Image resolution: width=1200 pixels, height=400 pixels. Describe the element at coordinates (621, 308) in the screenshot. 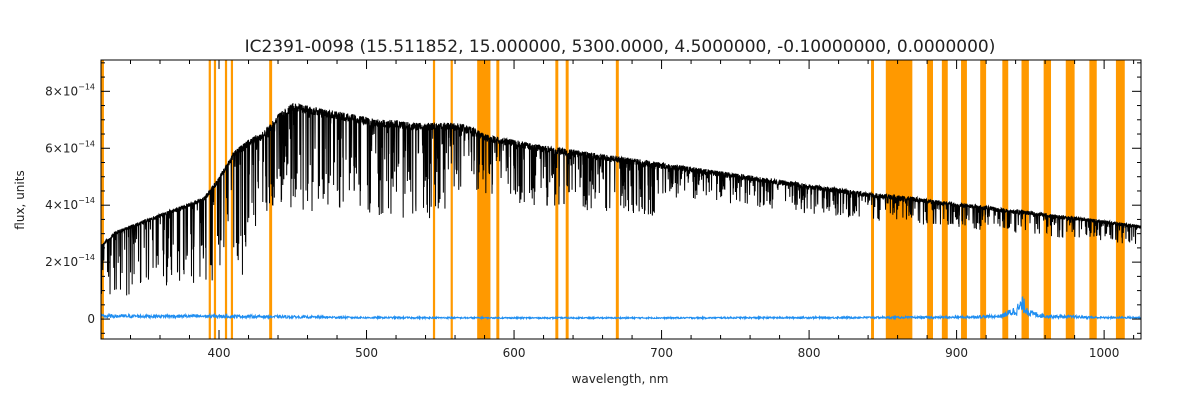

I see `error-series-line` at that location.